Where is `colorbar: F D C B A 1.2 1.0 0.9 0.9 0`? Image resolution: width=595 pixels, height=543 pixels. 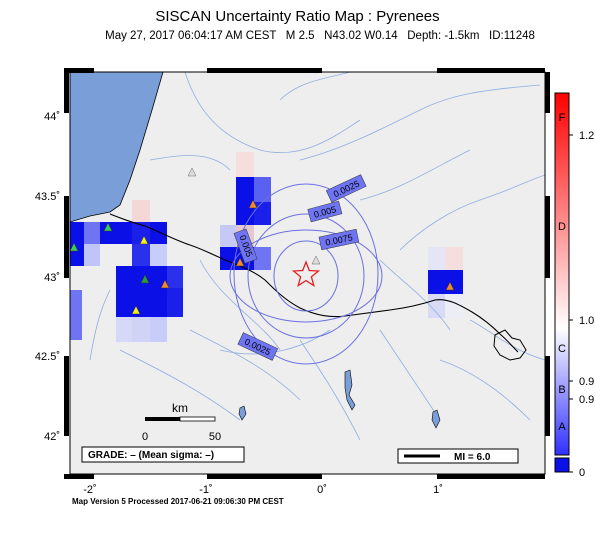
colorbar: F D C B A 1.2 1.0 0.9 0.9 0 is located at coordinates (574, 285).